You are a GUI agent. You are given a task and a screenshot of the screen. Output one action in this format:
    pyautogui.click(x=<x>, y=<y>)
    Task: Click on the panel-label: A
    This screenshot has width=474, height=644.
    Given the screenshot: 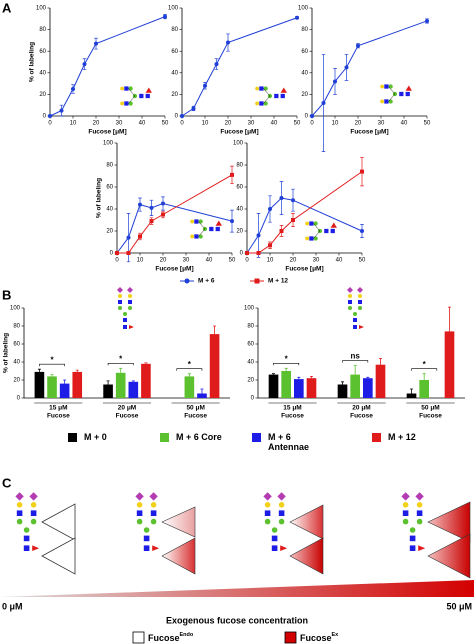 What is the action you would take?
    pyautogui.click(x=7, y=7)
    